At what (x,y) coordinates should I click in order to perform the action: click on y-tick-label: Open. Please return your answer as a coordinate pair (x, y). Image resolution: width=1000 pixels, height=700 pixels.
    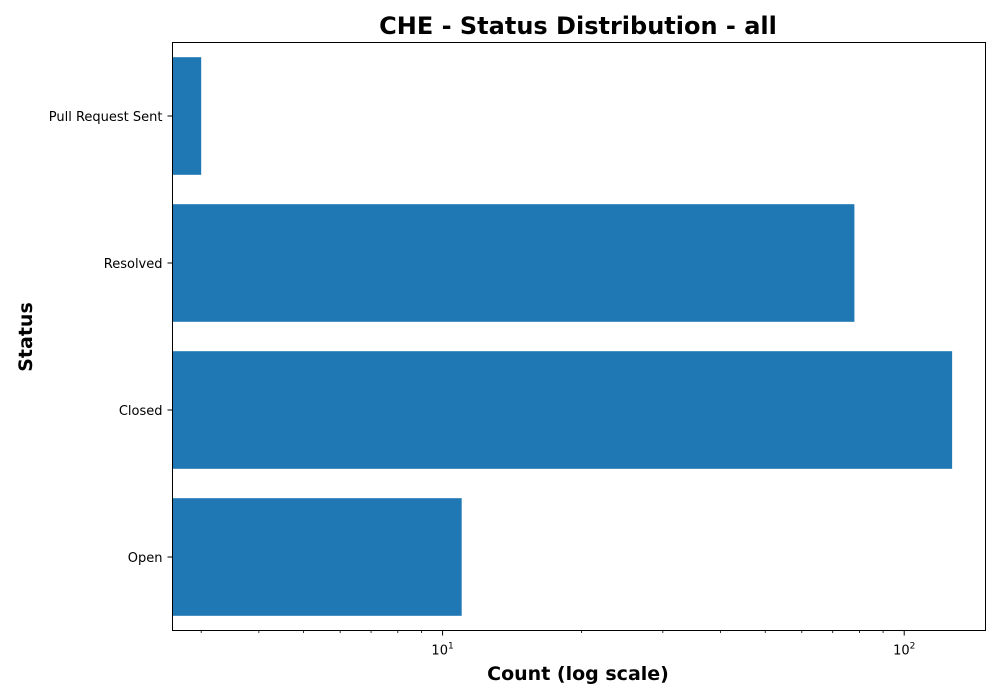
    Looking at the image, I should click on (145, 558).